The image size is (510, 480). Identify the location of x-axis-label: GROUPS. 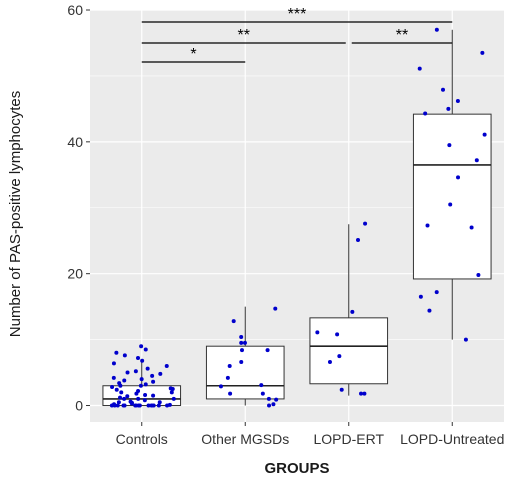
(296, 468).